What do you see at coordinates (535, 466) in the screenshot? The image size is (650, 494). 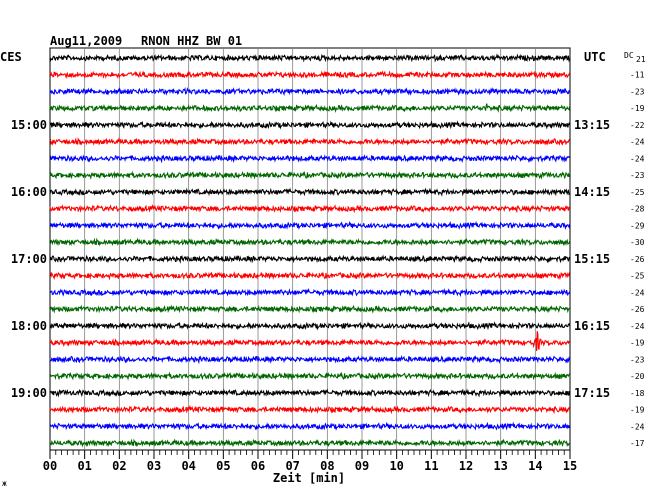 I see `x-tick-label: 14` at bounding box center [535, 466].